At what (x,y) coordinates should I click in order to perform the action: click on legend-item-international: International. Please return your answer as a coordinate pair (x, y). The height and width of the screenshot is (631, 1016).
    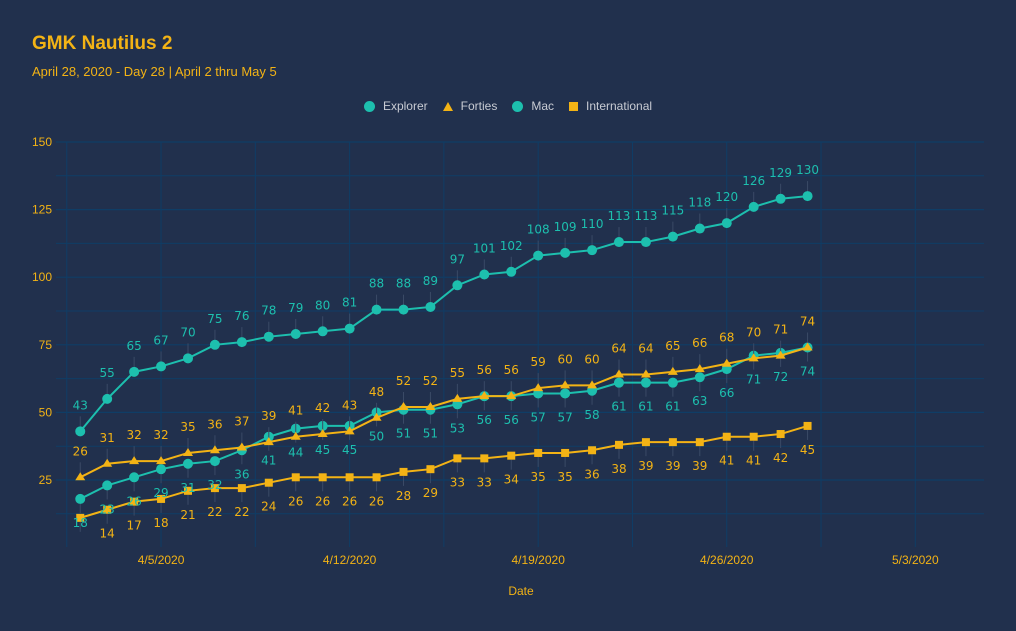
    Looking at the image, I should click on (610, 106).